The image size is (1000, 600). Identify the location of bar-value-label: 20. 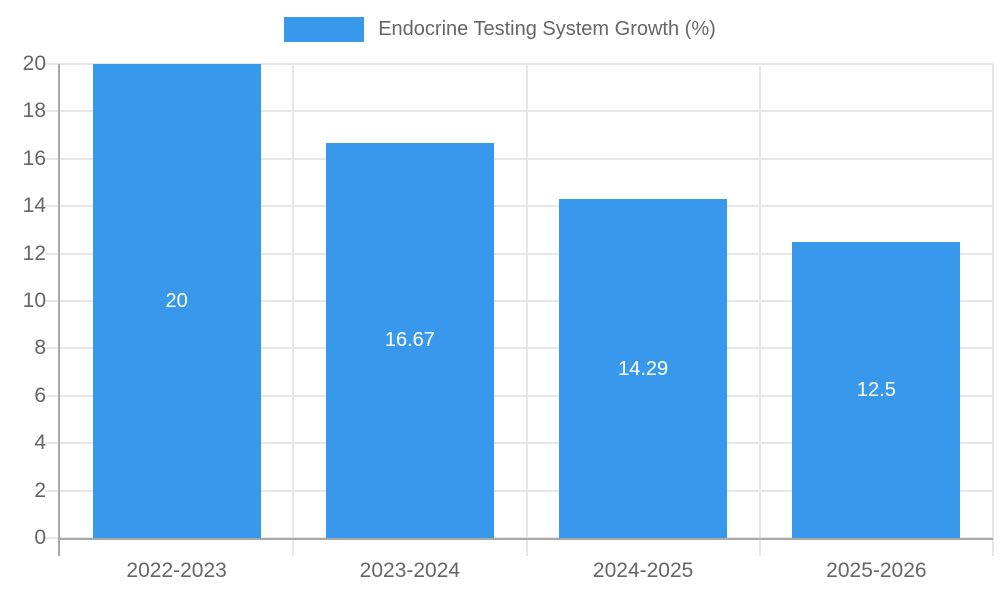
(176, 301).